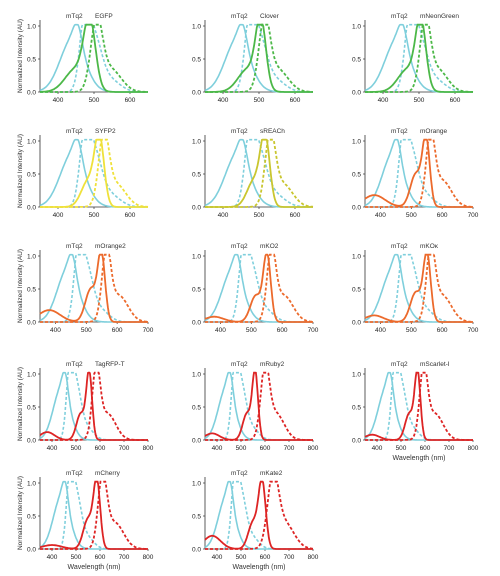 Image resolution: width=500 pixels, height=576 pixels. What do you see at coordinates (270, 16) in the screenshot?
I see `acceptor-label: Clover` at bounding box center [270, 16].